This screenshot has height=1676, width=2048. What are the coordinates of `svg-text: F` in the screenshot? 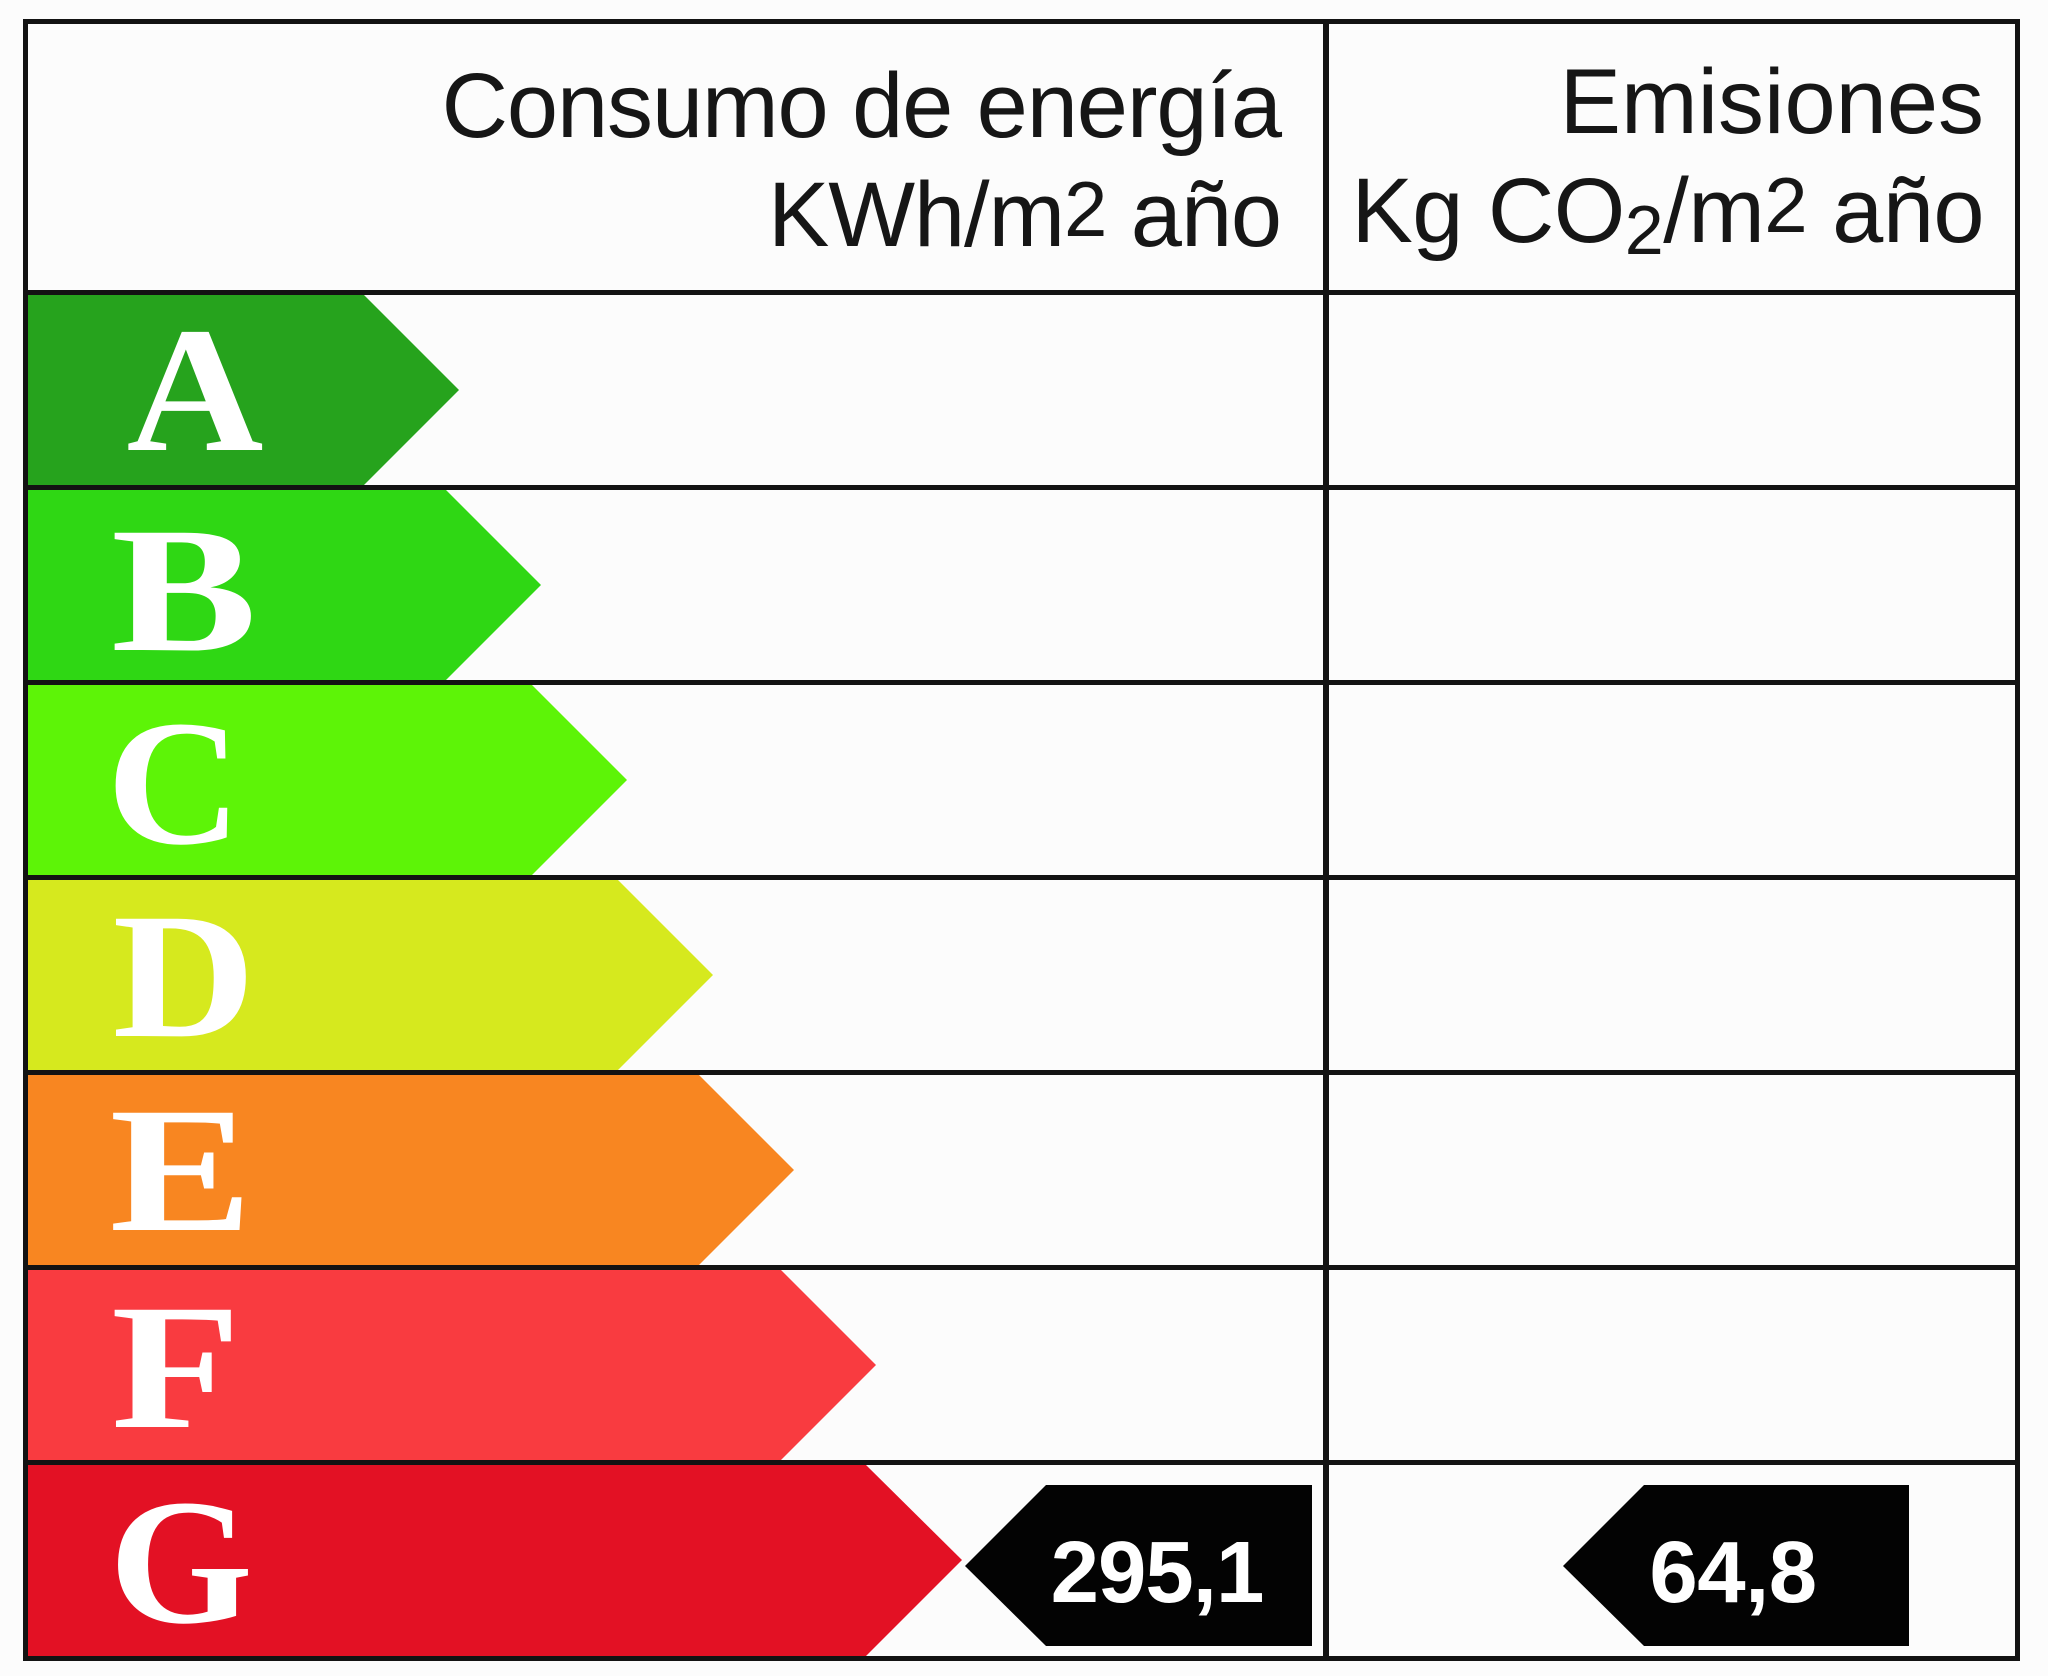 It's located at (176, 1366).